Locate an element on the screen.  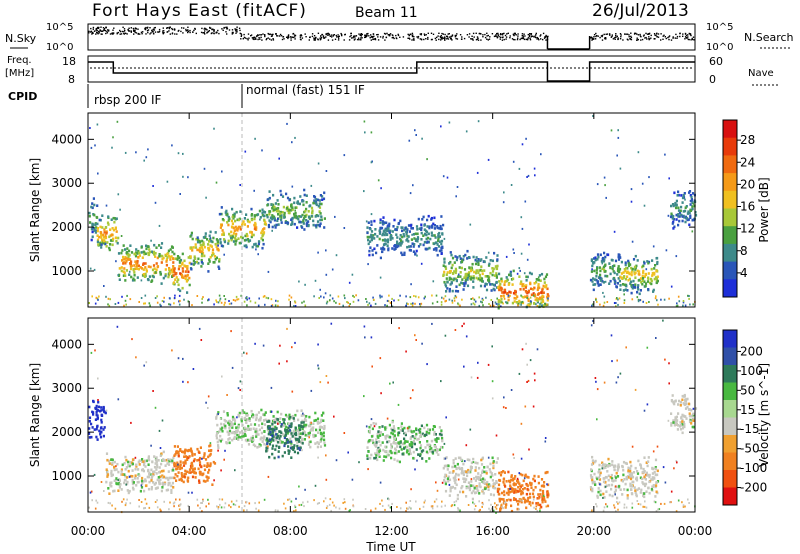
backscatter-band is located at coordinates (470, 271).